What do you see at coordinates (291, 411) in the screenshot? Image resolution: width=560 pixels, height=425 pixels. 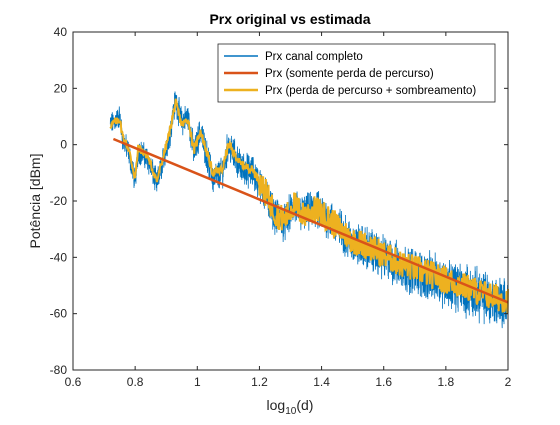 I see `x-axis-label-subscript: 10` at bounding box center [291, 411].